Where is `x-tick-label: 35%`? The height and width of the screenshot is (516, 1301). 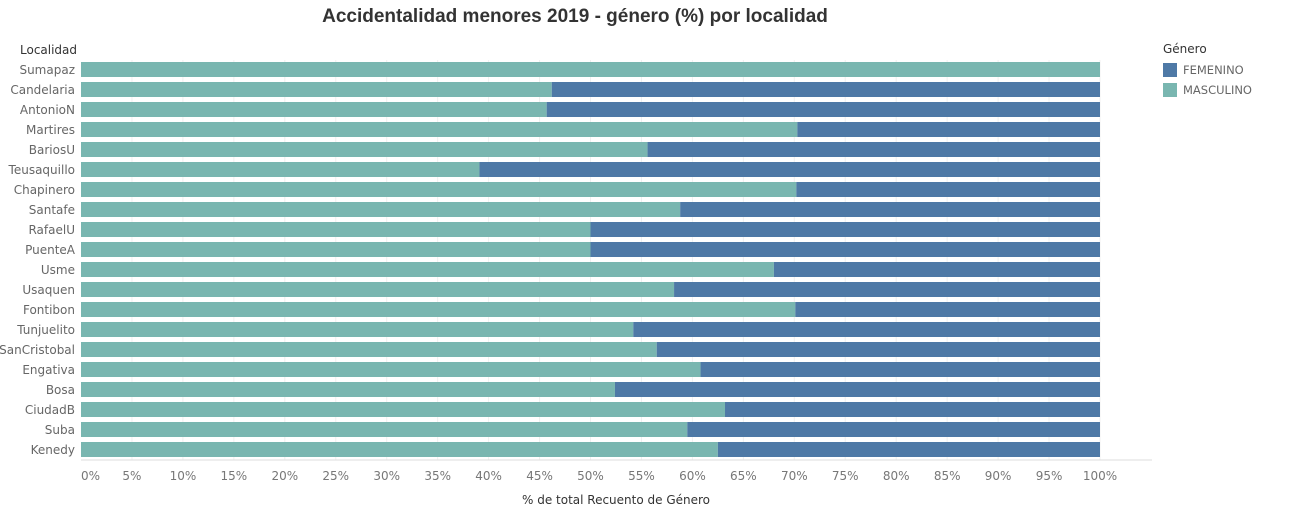 x-tick-label: 35% is located at coordinates (437, 476).